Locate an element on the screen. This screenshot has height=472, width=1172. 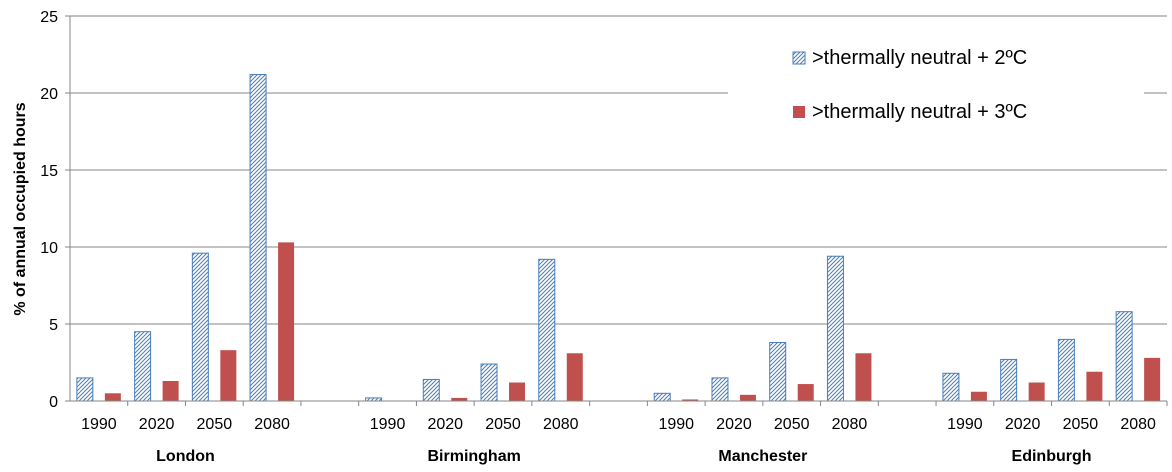
y-tick-labels: 0 5 10 15 20 25 is located at coordinates (49, 210).